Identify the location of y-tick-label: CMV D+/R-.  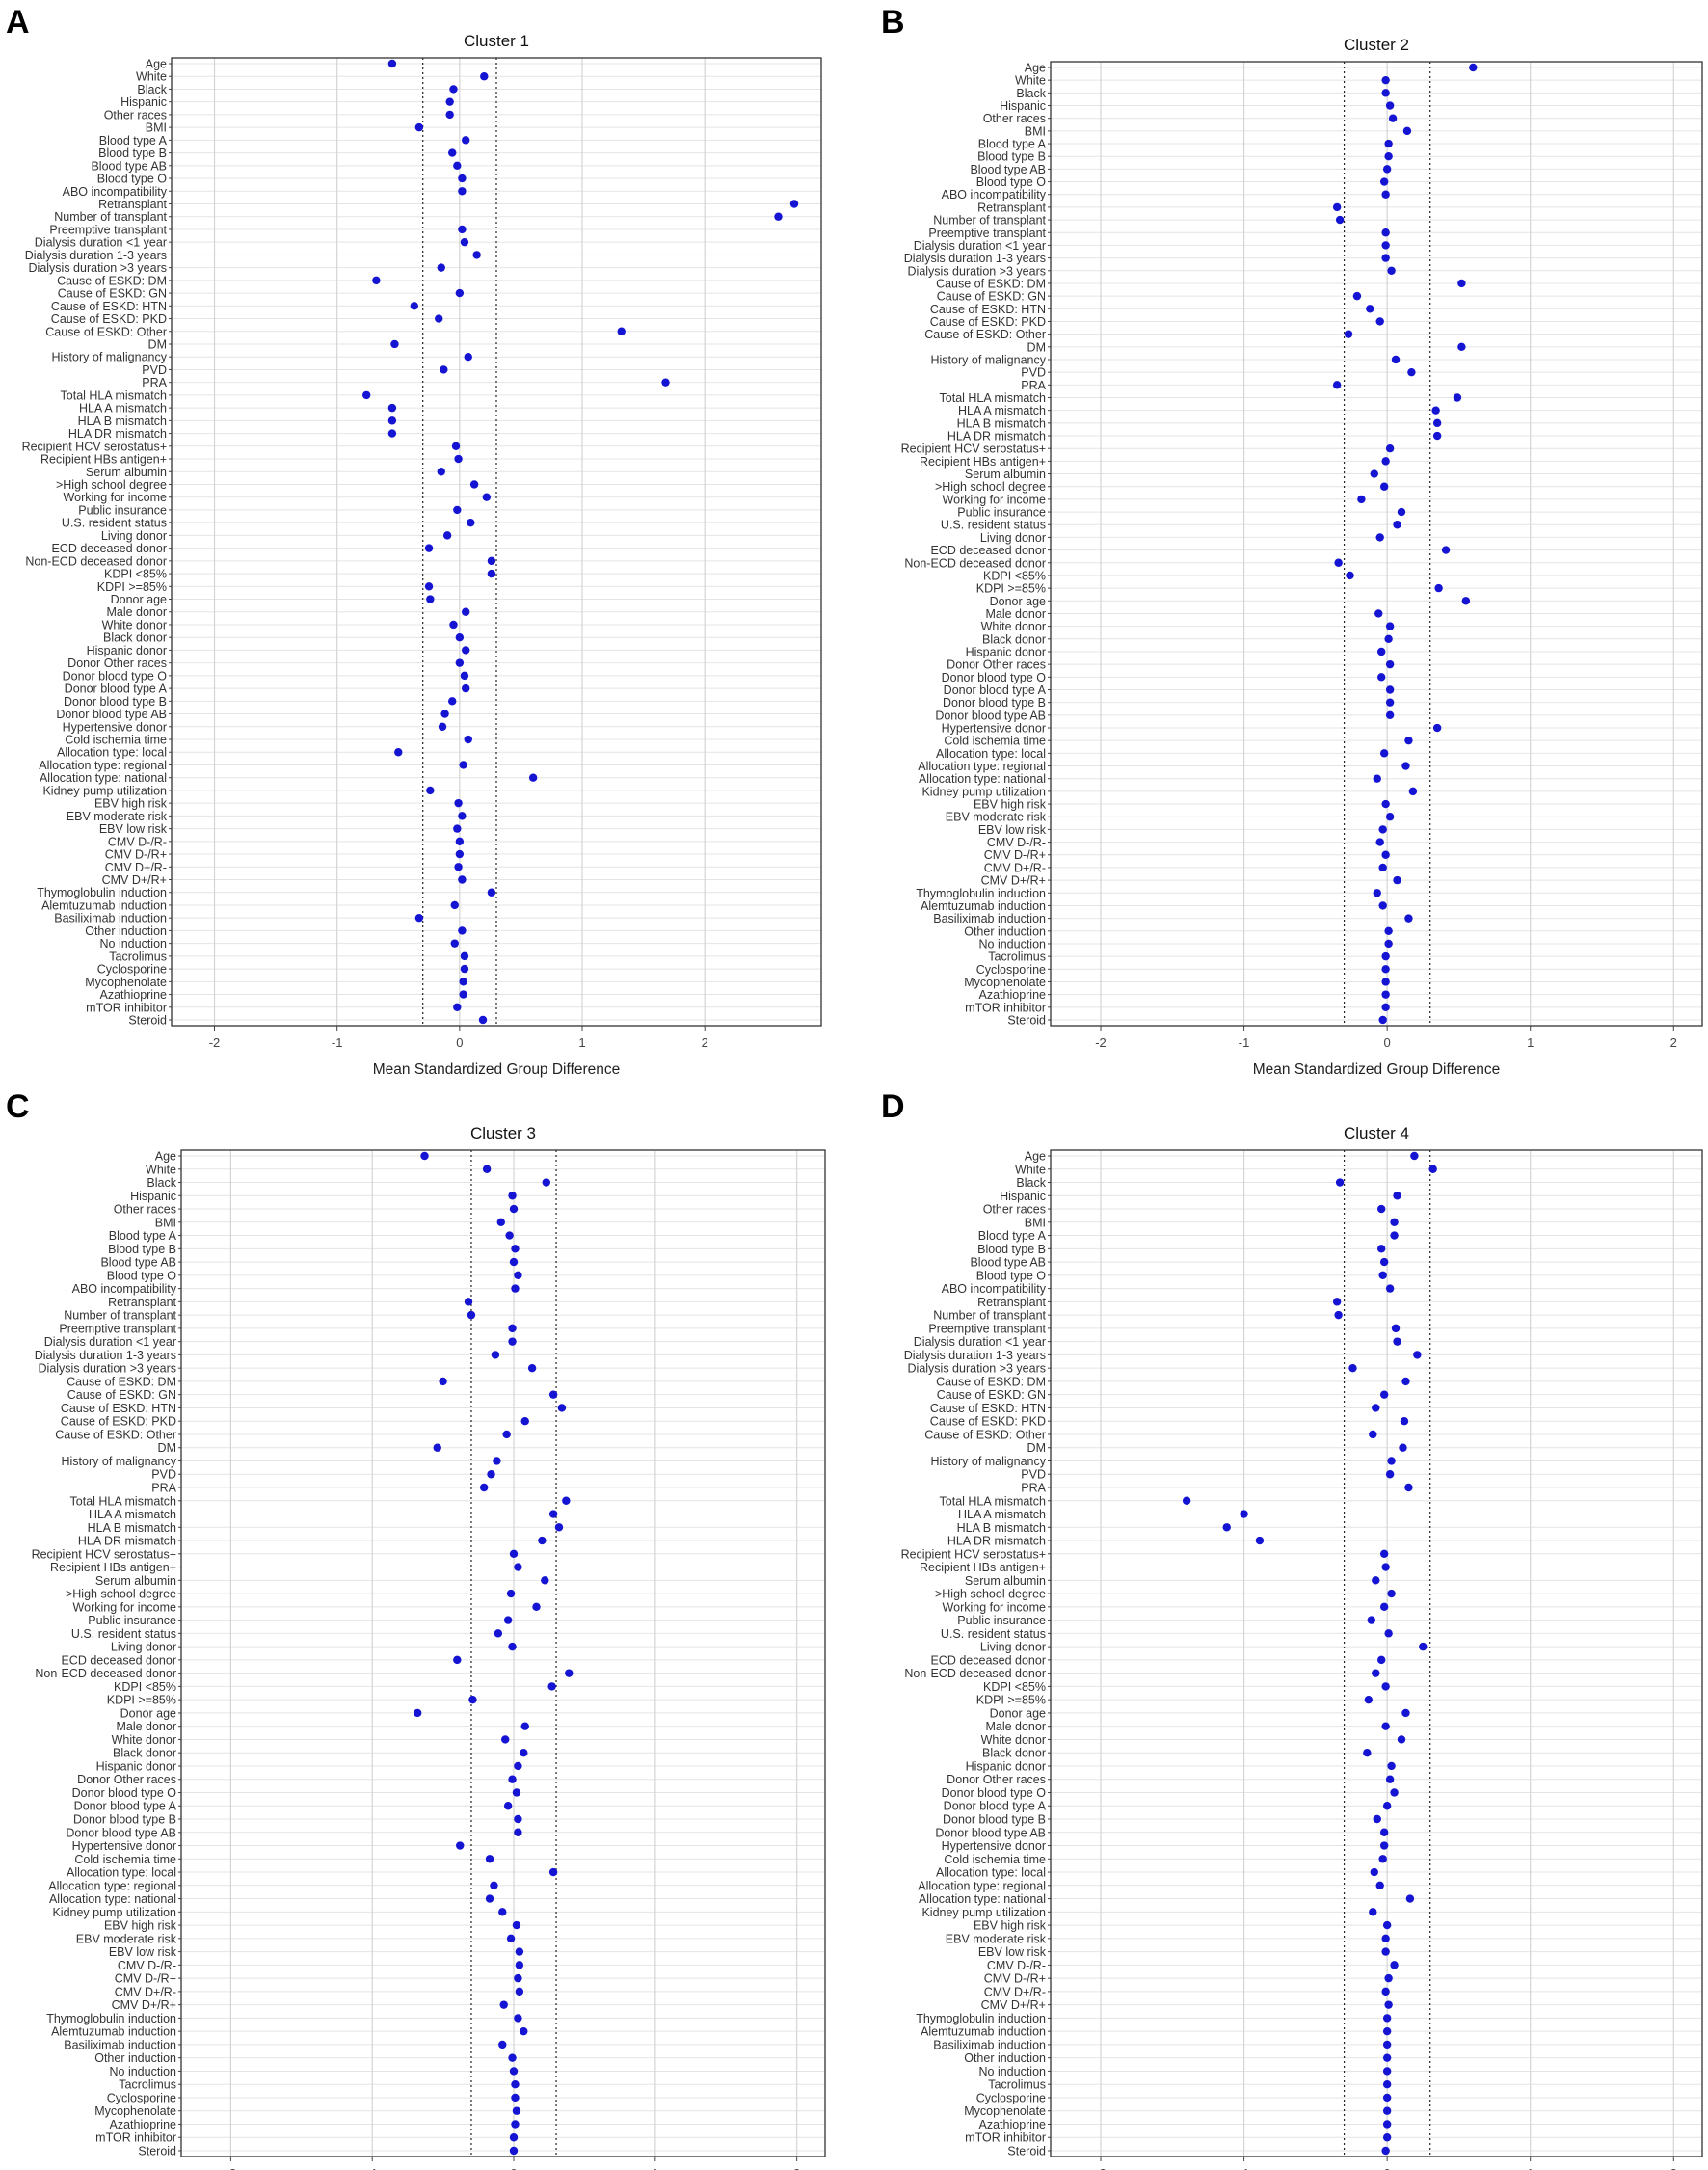
(1015, 867).